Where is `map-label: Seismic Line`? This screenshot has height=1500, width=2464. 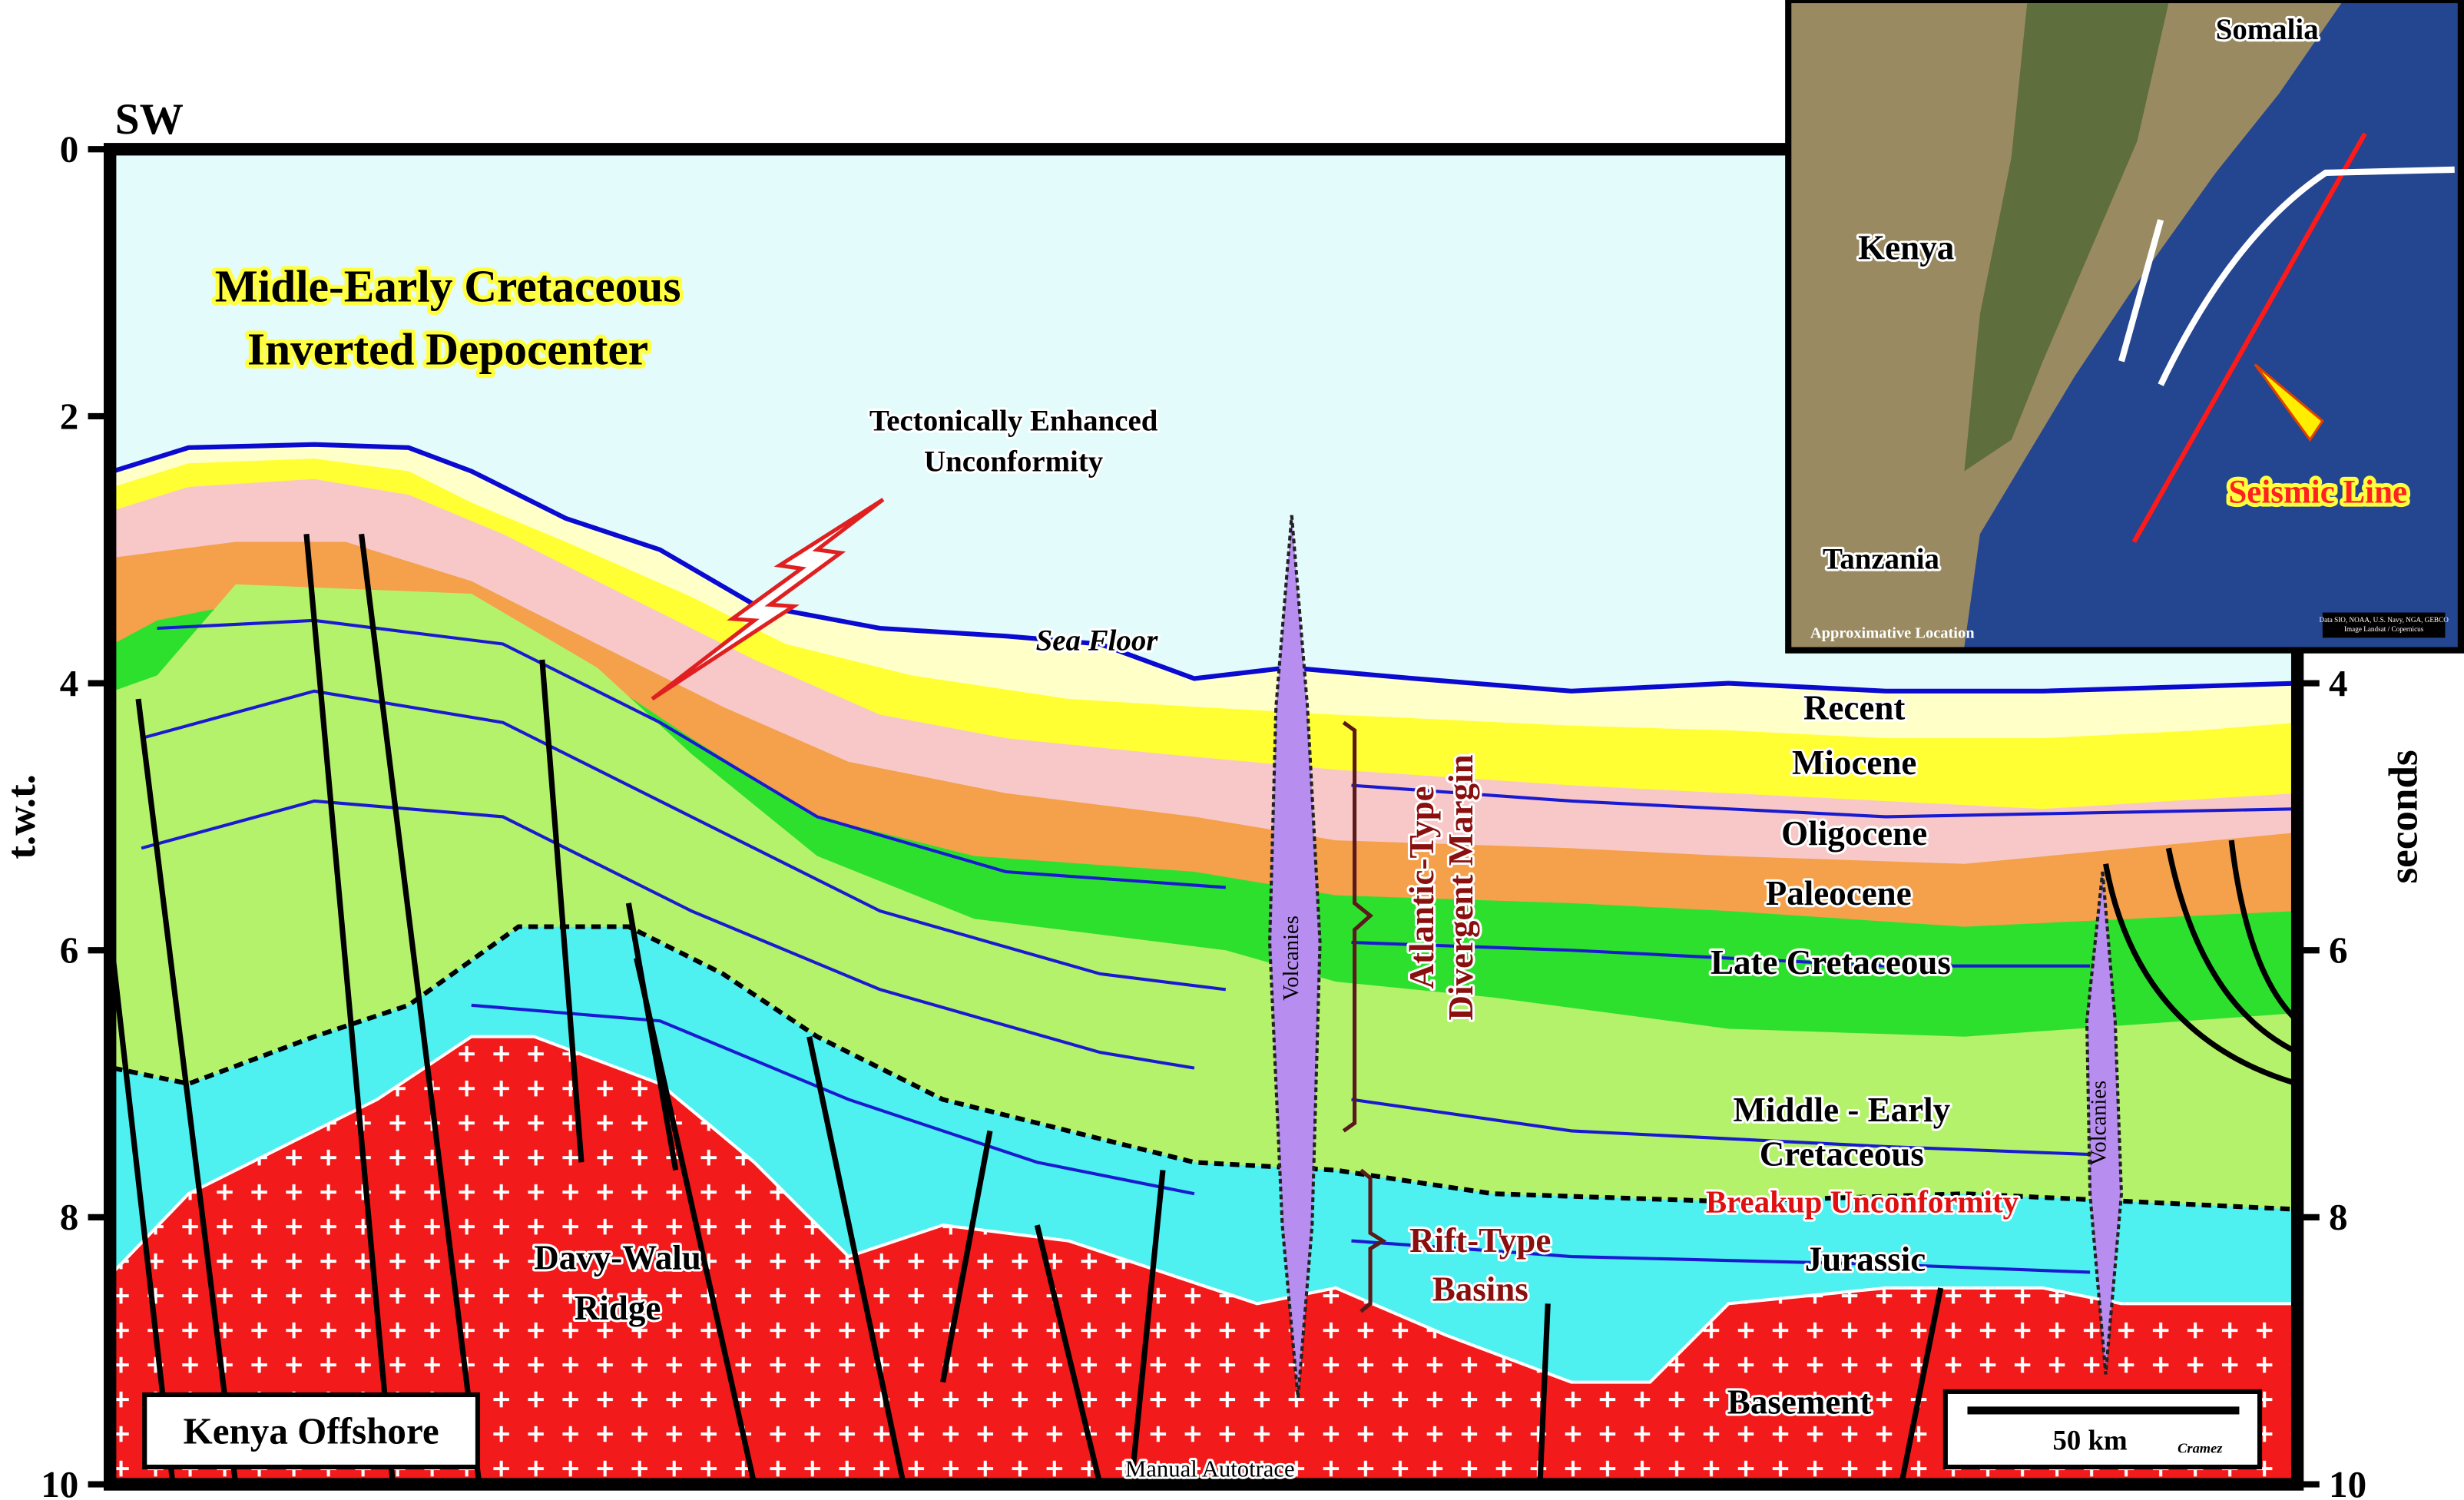
map-label: Seismic Line is located at coordinates (2317, 492).